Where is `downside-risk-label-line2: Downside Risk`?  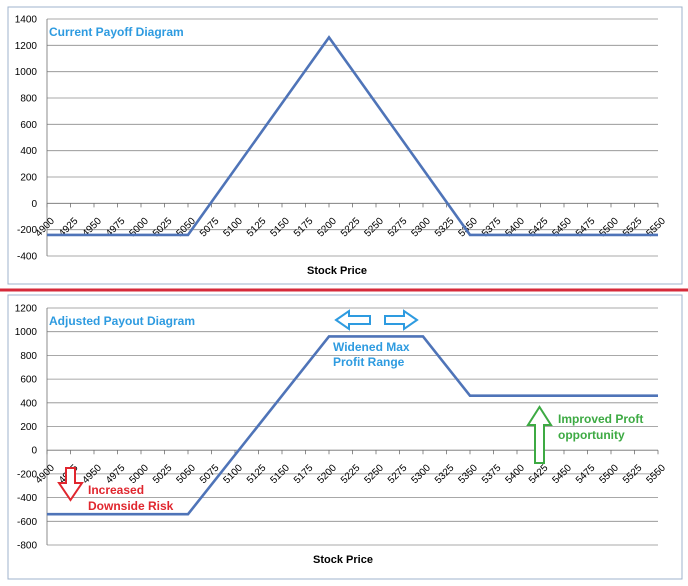
downside-risk-label-line2: Downside Risk is located at coordinates (131, 506).